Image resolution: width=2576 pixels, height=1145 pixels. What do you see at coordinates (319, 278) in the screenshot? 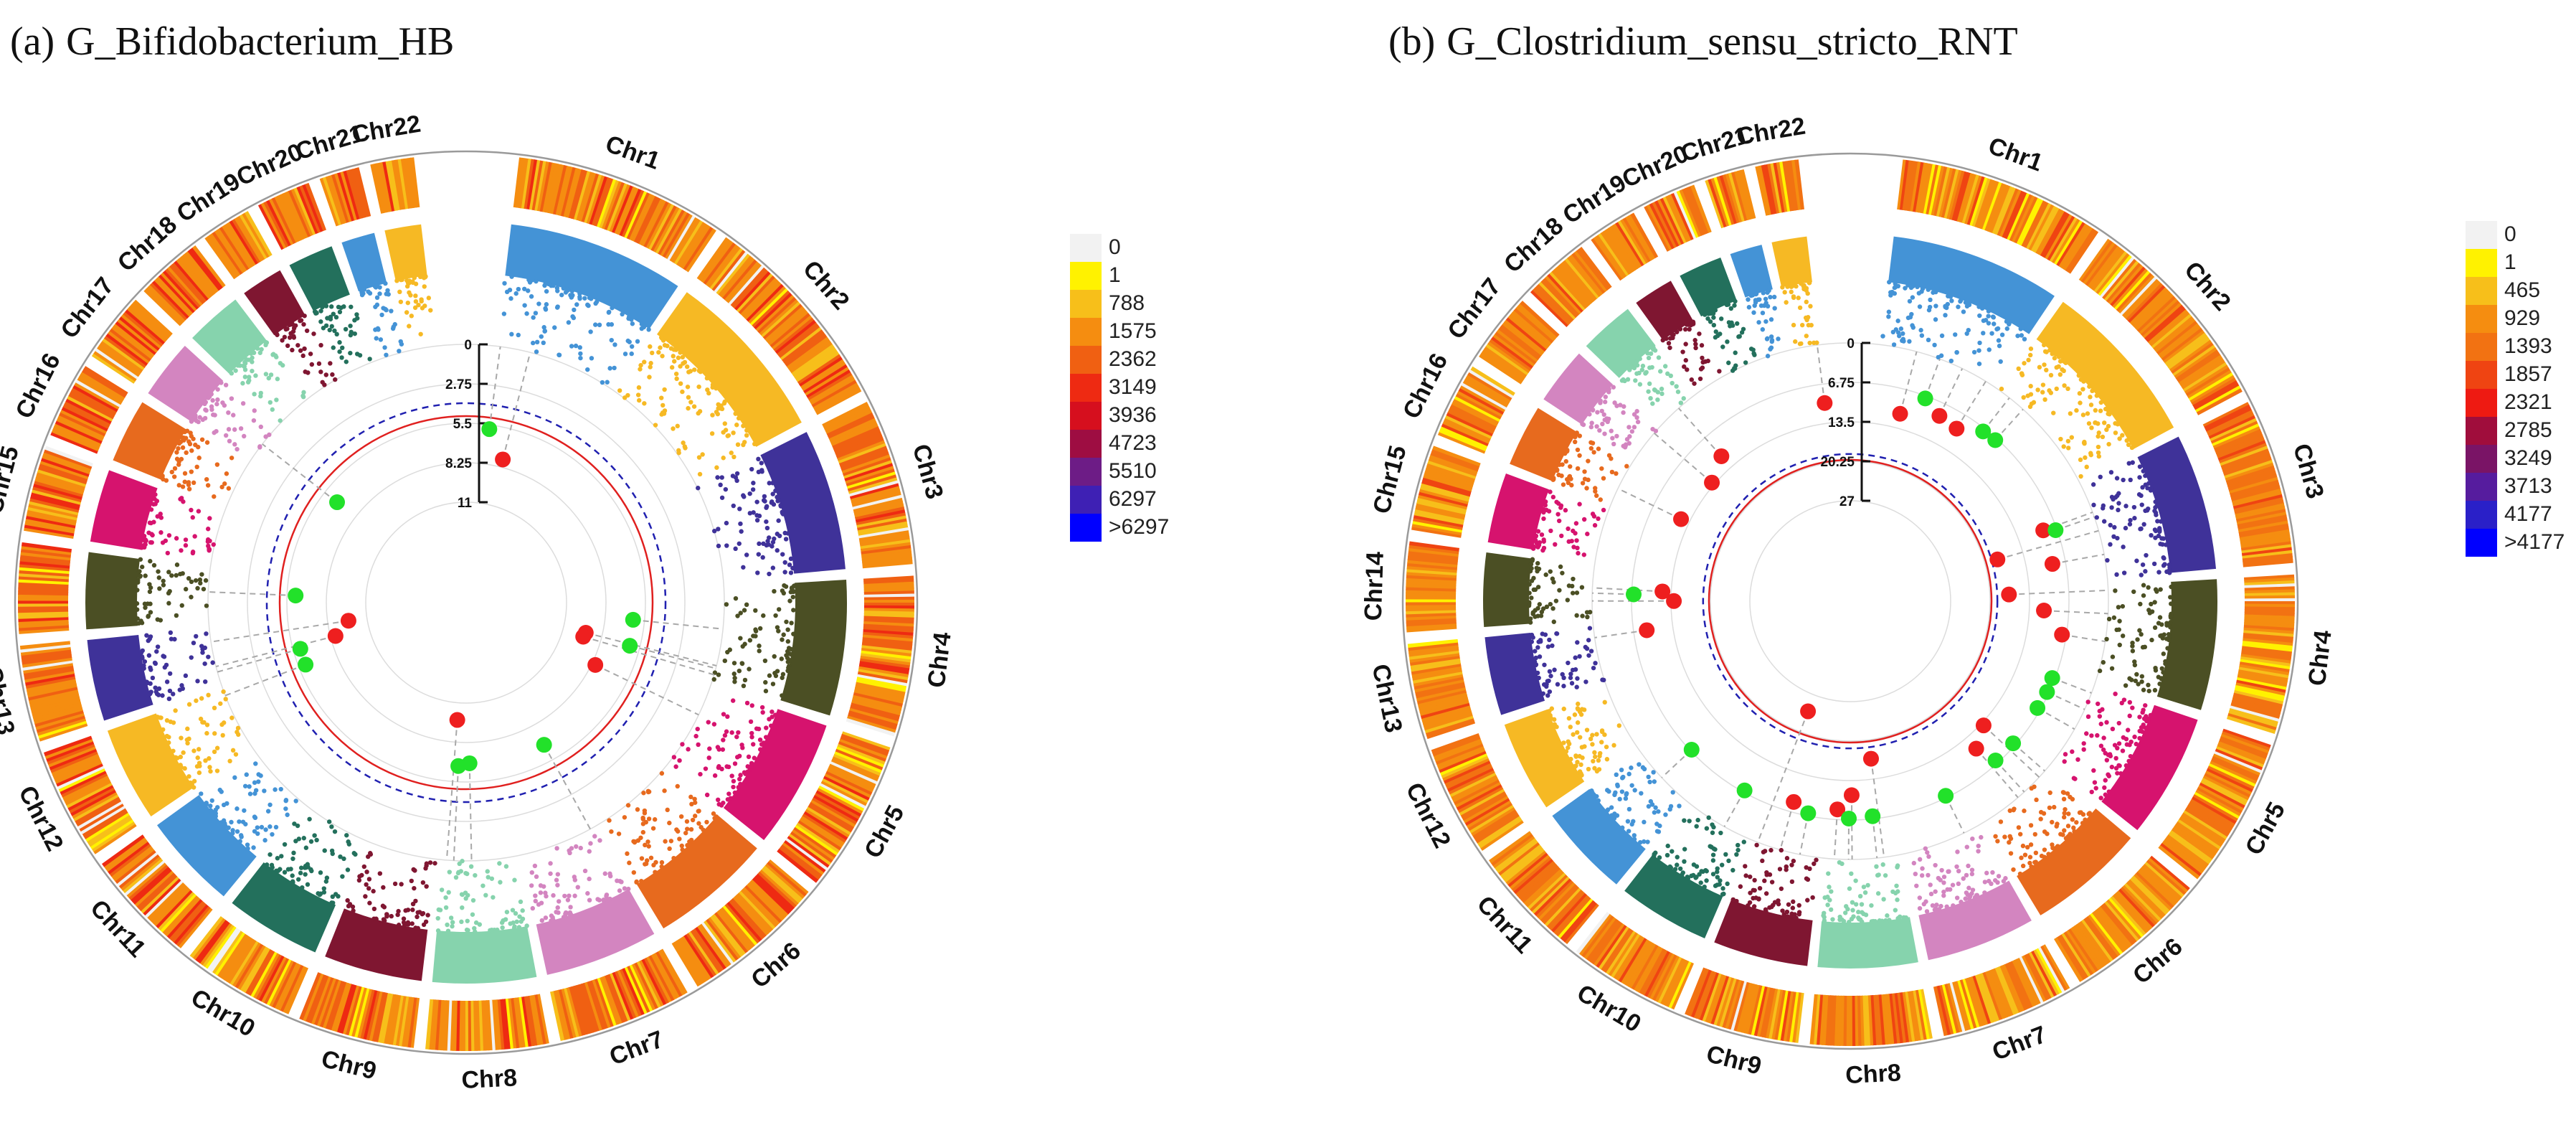
I see `track-band` at bounding box center [319, 278].